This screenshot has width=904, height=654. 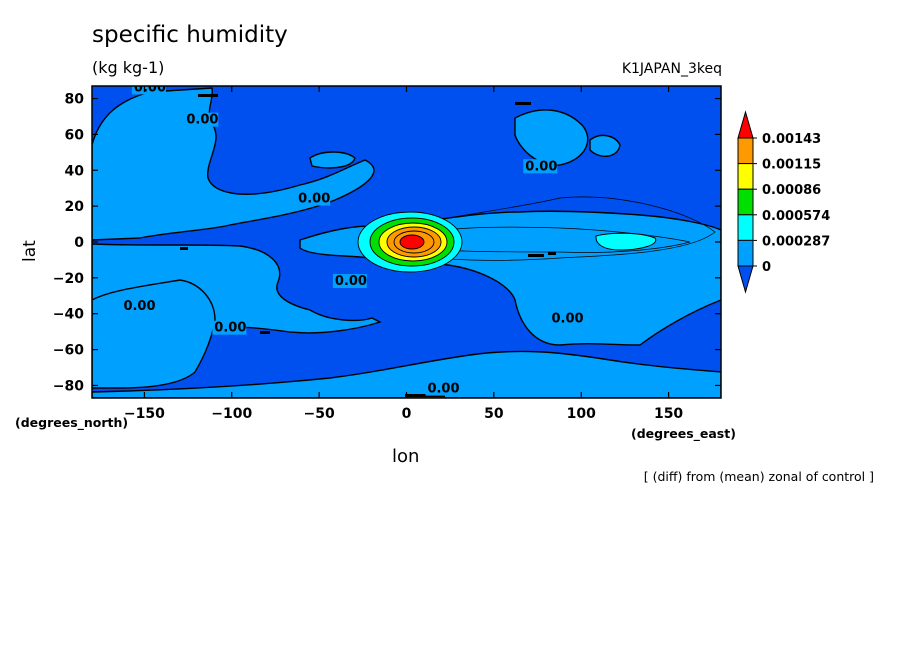 What do you see at coordinates (766, 267) in the screenshot?
I see `colorbar-label: 0` at bounding box center [766, 267].